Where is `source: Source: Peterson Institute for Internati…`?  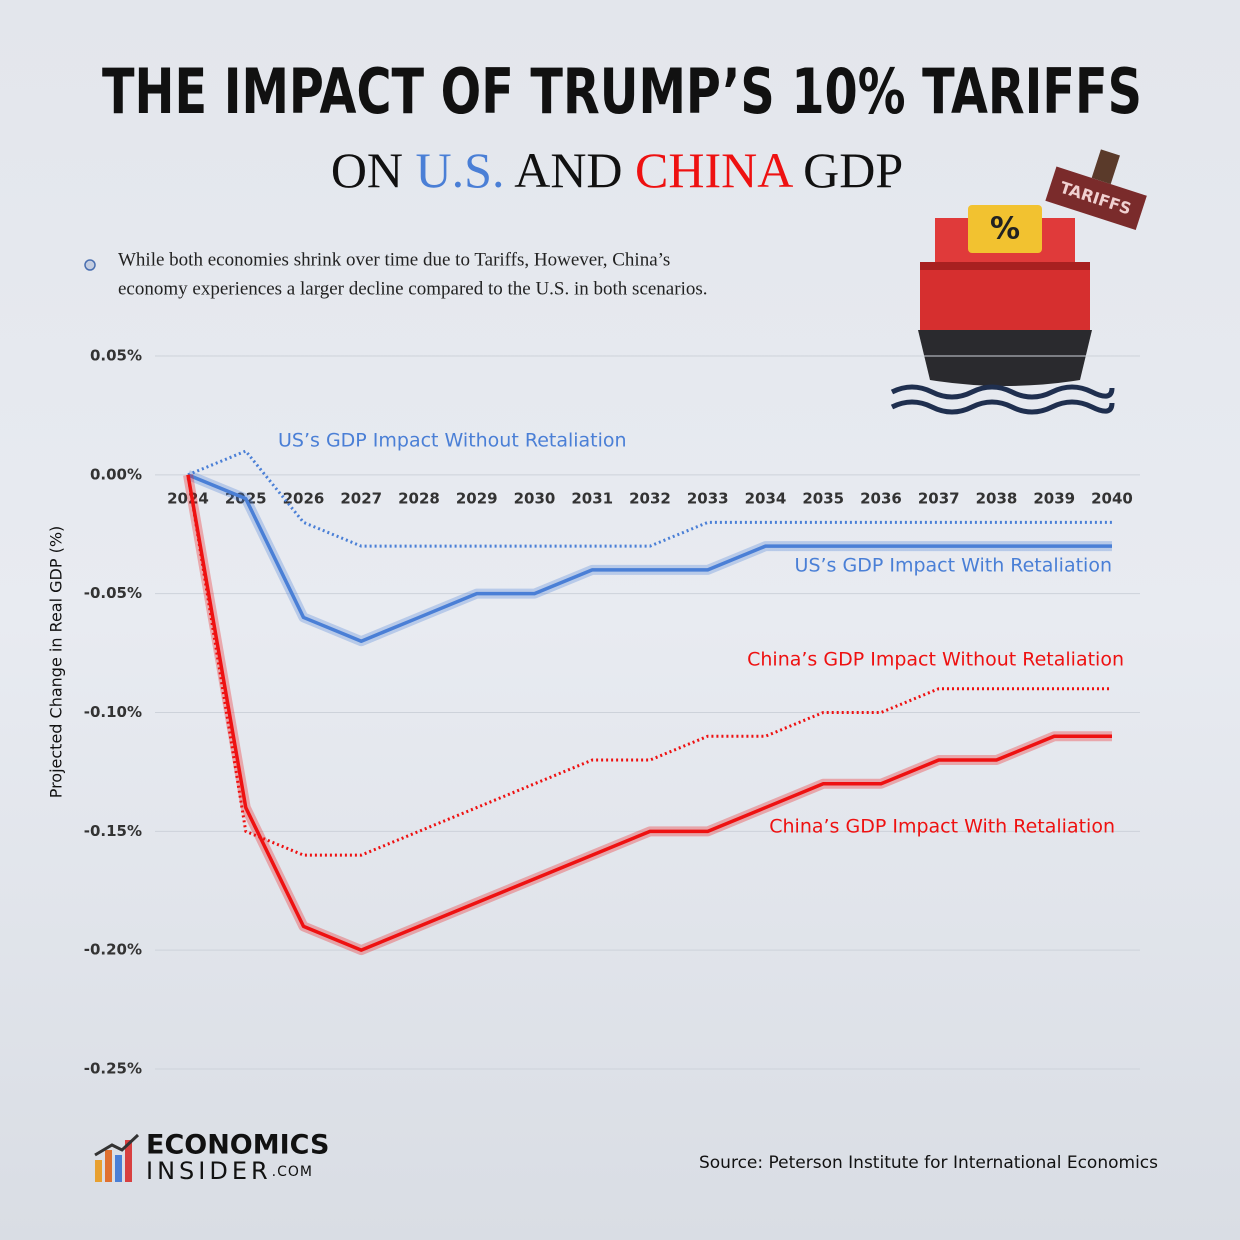
source: Source: Peterson Institute for Internati… is located at coordinates (928, 1163).